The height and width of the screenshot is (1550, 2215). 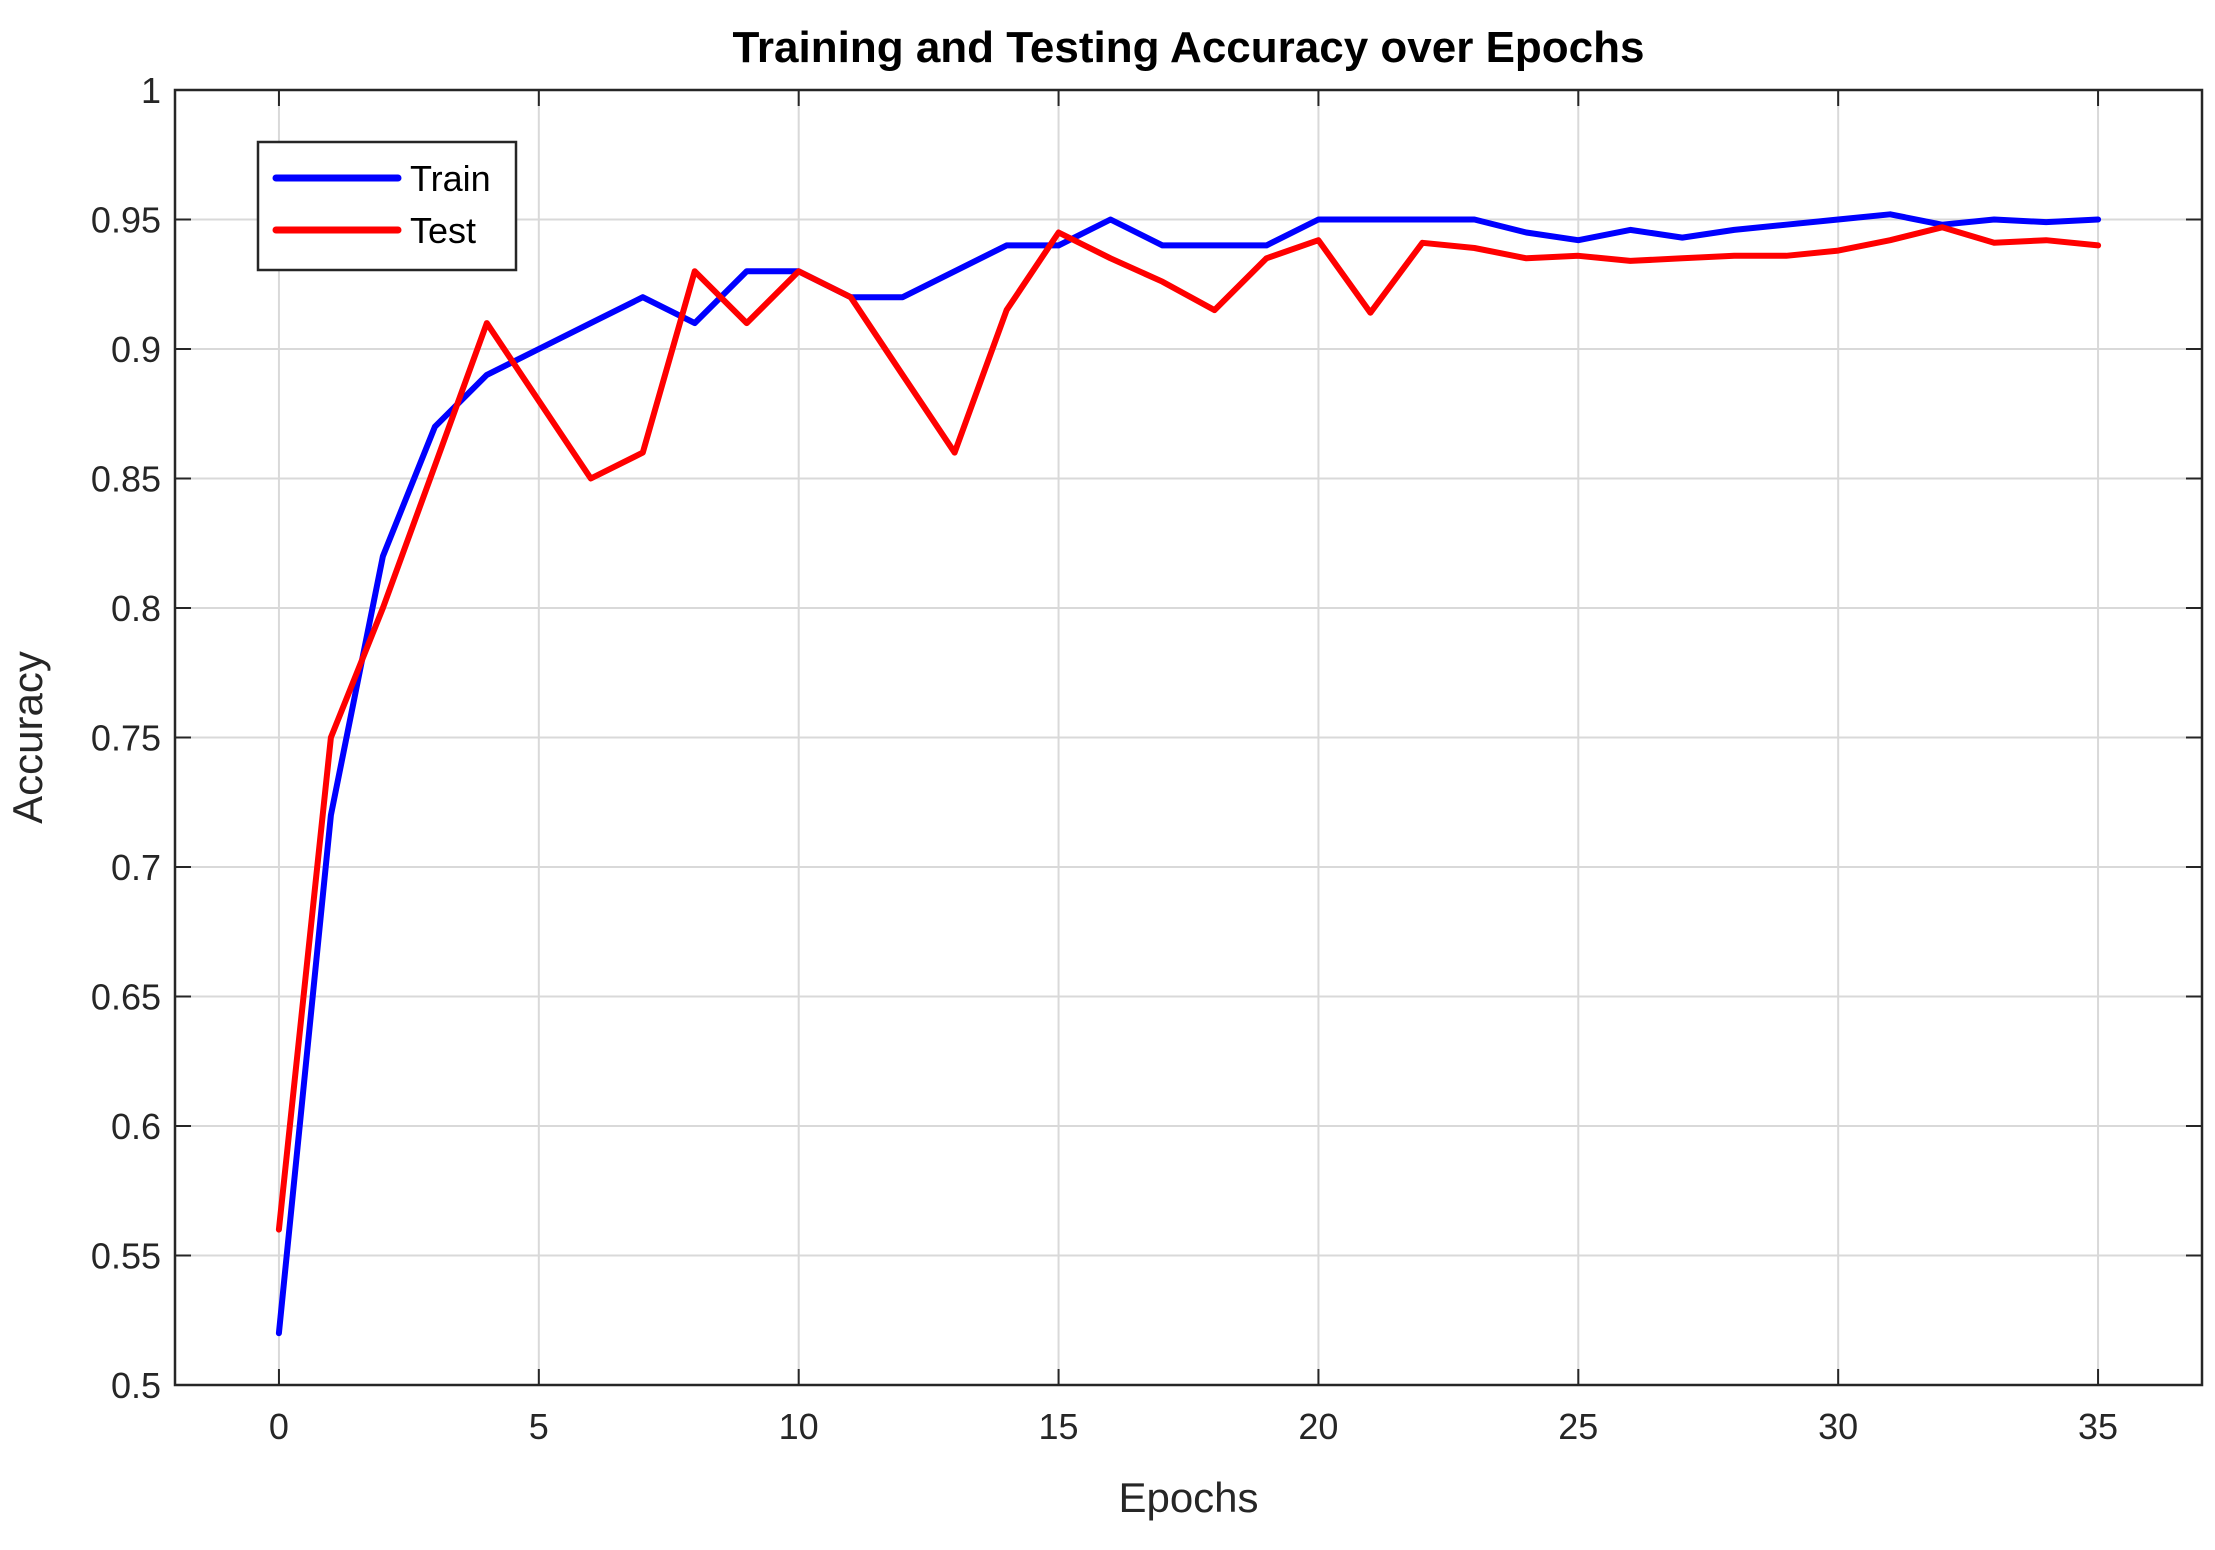 What do you see at coordinates (443, 230) in the screenshot?
I see `legend-label-test: Test` at bounding box center [443, 230].